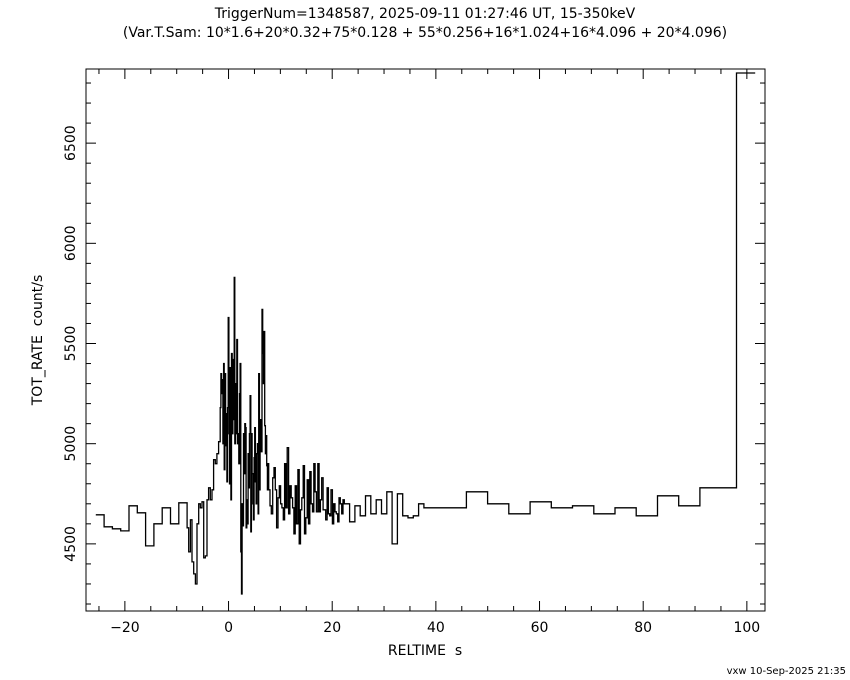 The height and width of the screenshot is (680, 850). What do you see at coordinates (71, 344) in the screenshot?
I see `y-tick-label: 5500` at bounding box center [71, 344].